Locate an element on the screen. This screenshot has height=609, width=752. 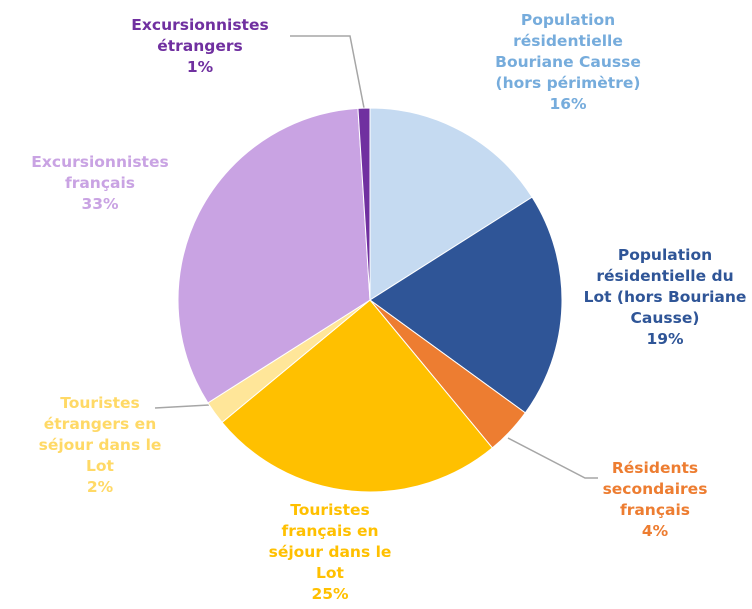
value-label: 1% is located at coordinates (200, 67).